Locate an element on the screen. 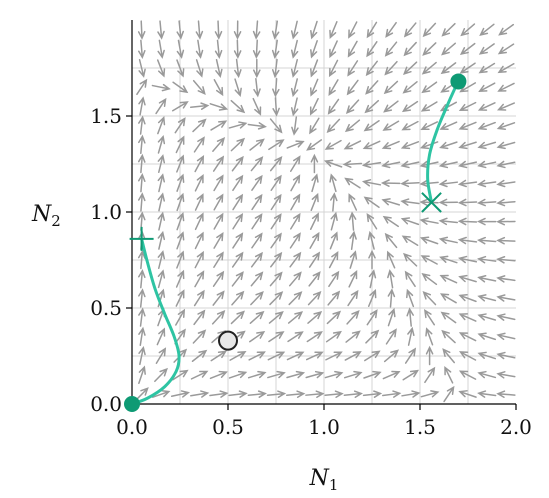  y-tick-label: 0.0 is located at coordinates (106, 404).